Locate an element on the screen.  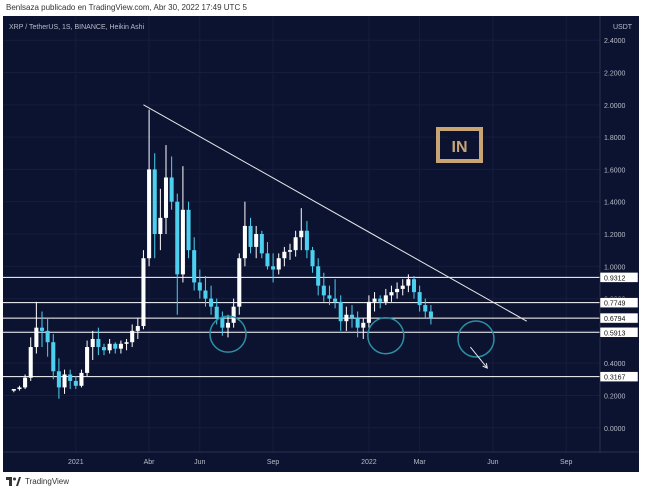
y-tick-label: 1.8000 is located at coordinates (615, 138).